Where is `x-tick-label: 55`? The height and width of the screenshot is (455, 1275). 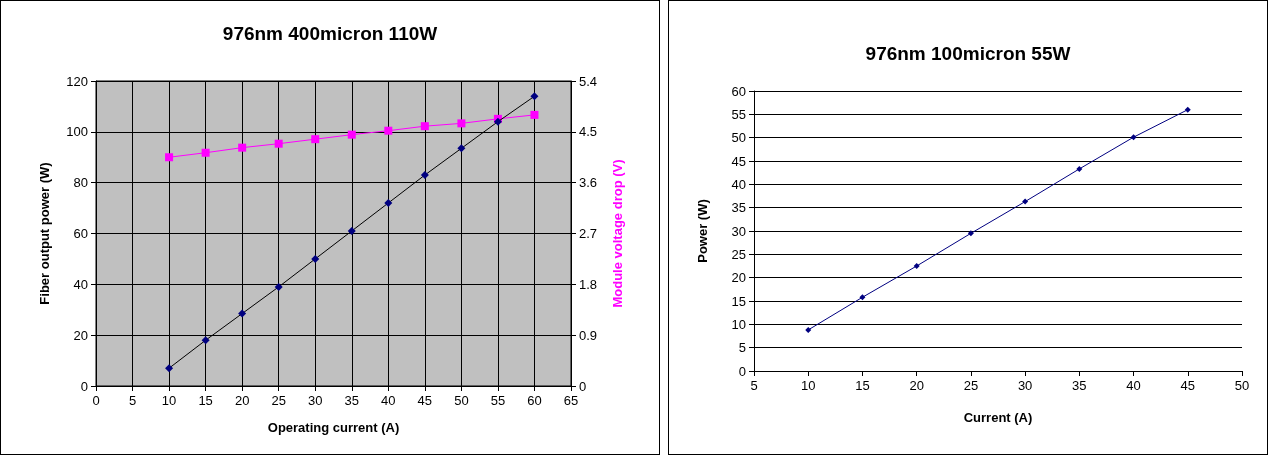
x-tick-label: 55 is located at coordinates (498, 400).